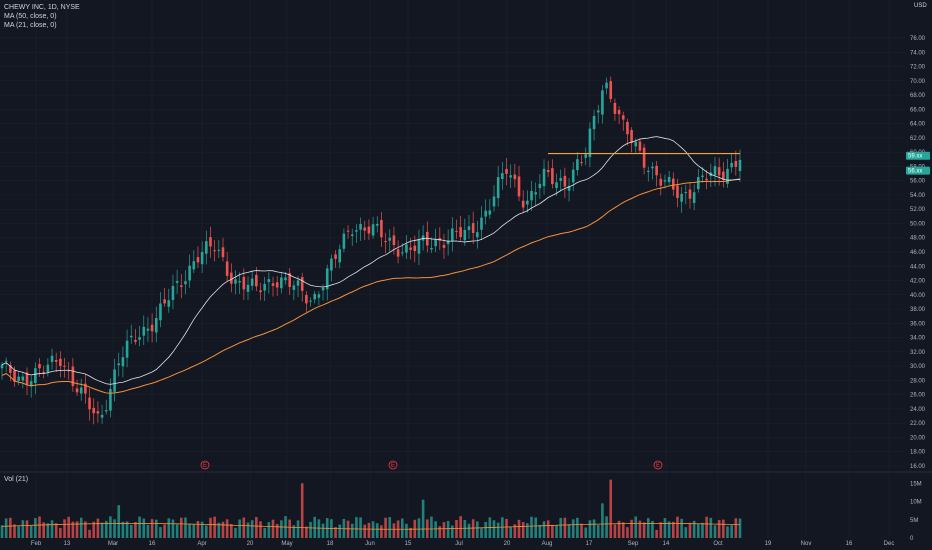 This screenshot has width=932, height=550. I want to click on price-tick-label: 68.00, so click(918, 96).